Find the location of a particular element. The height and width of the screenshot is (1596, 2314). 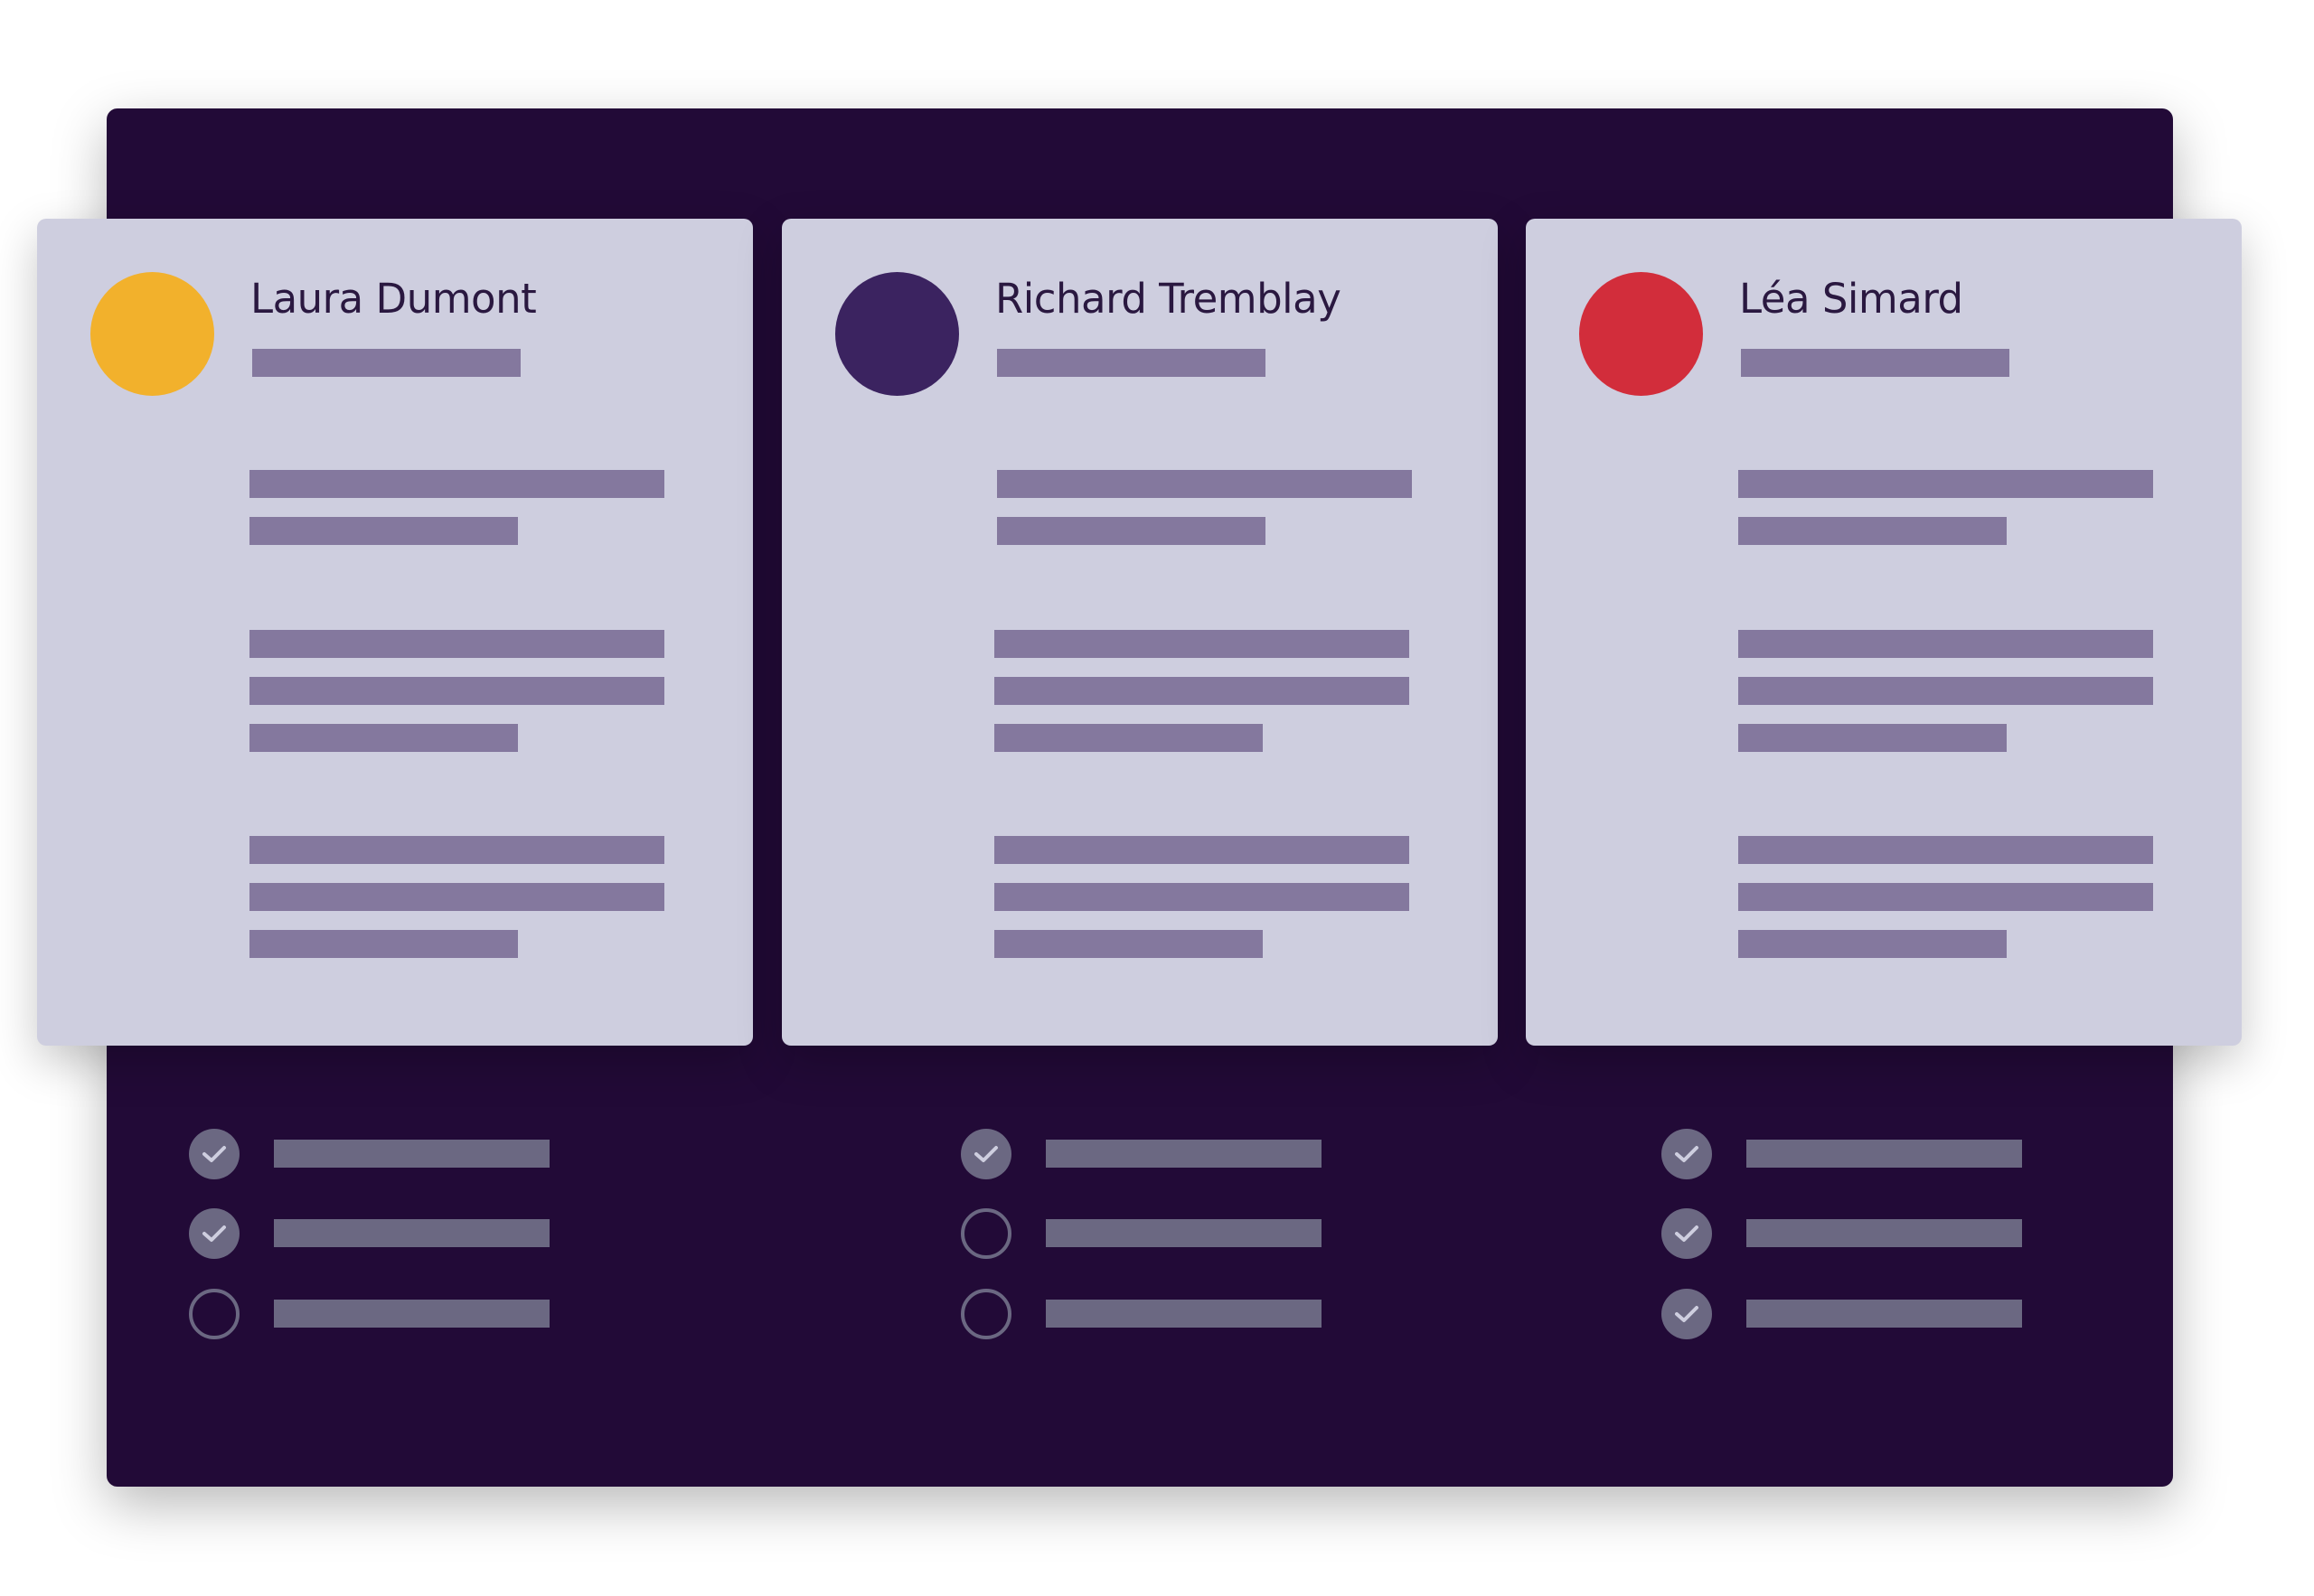

profile-name: Laura Dumont is located at coordinates (393, 299).